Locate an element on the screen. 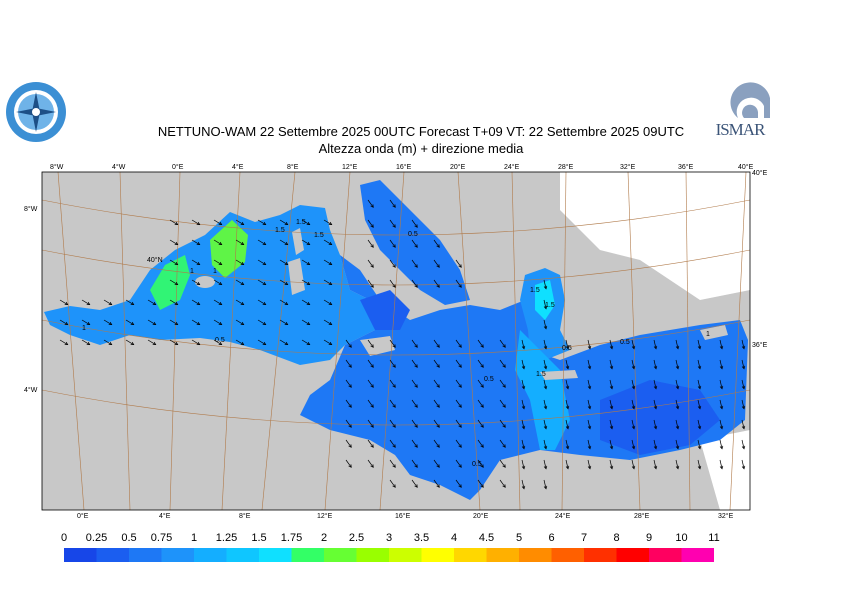 The image size is (842, 596). contour-label: 1 is located at coordinates (215, 271).